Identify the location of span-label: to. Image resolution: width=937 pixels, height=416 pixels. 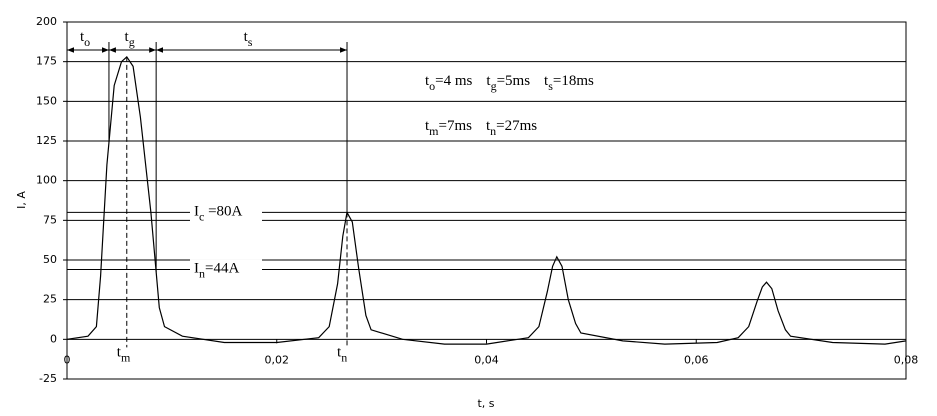
(85, 38).